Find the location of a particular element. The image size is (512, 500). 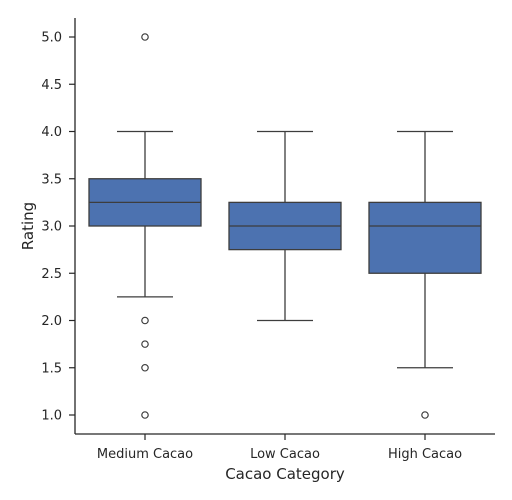

box-iqr is located at coordinates (425, 237).